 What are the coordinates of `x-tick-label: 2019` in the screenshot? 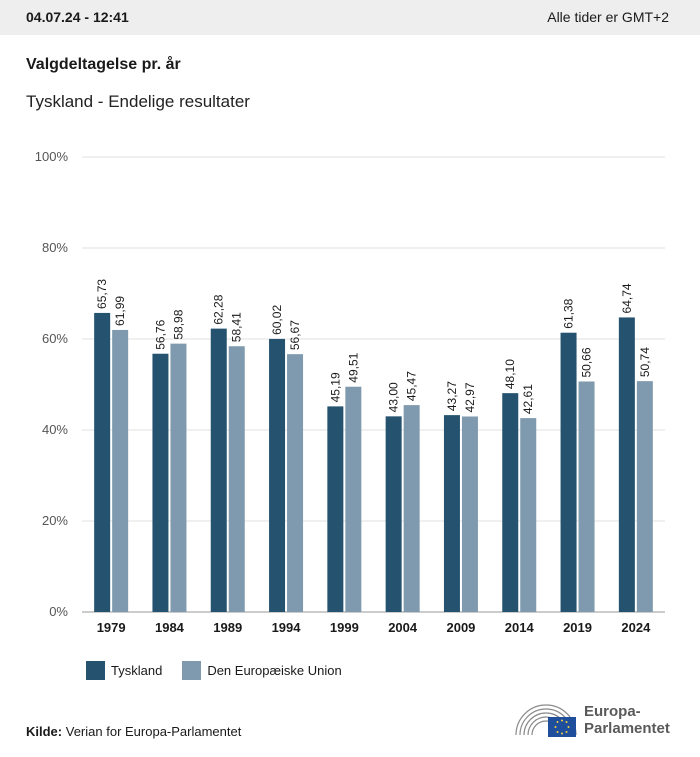 It's located at (577, 627).